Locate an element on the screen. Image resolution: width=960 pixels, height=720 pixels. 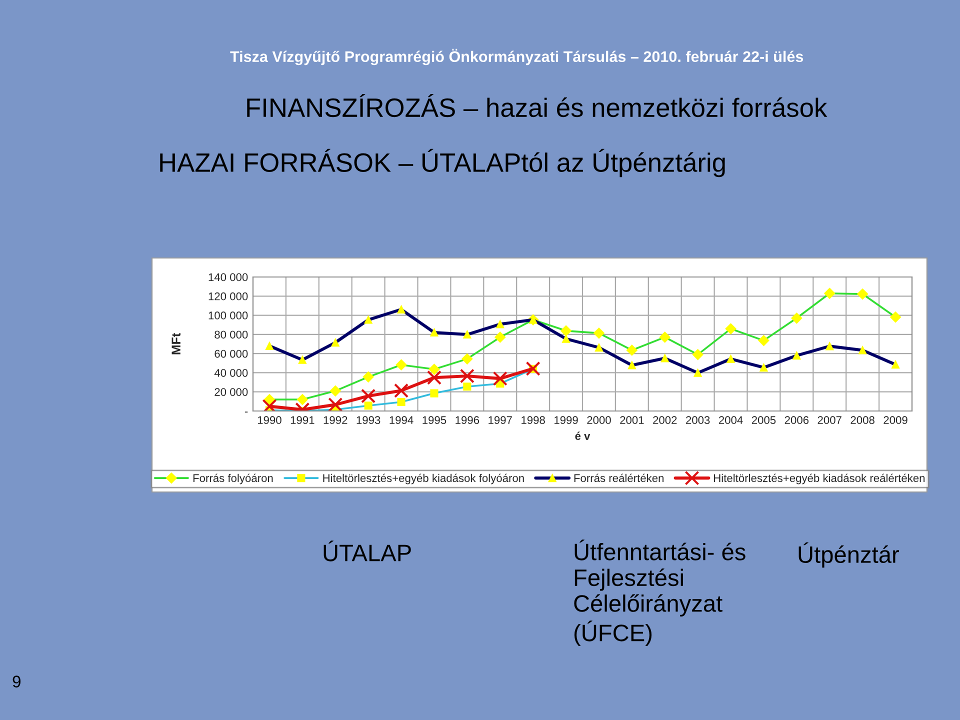
y-tick-label: 140 000 is located at coordinates (228, 277).